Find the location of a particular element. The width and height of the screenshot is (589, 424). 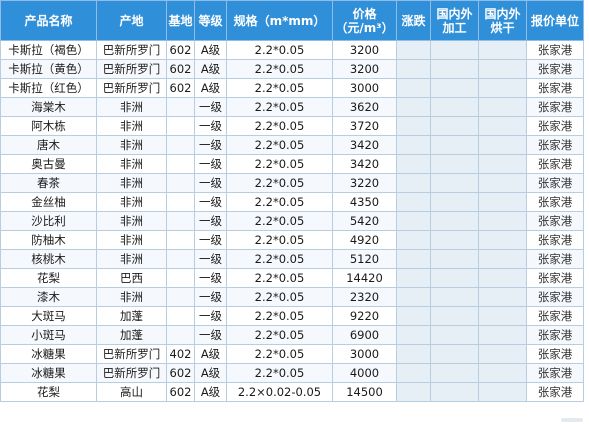

table-row: 金丝柚 非洲 一级 2.2*0.05 4350 张家港 is located at coordinates (292, 202).